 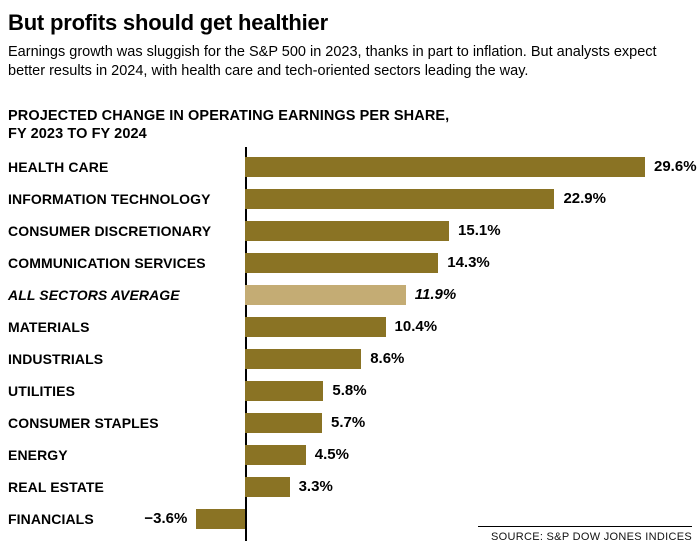 I want to click on page-title: But profits should get healthier, so click(x=168, y=22).